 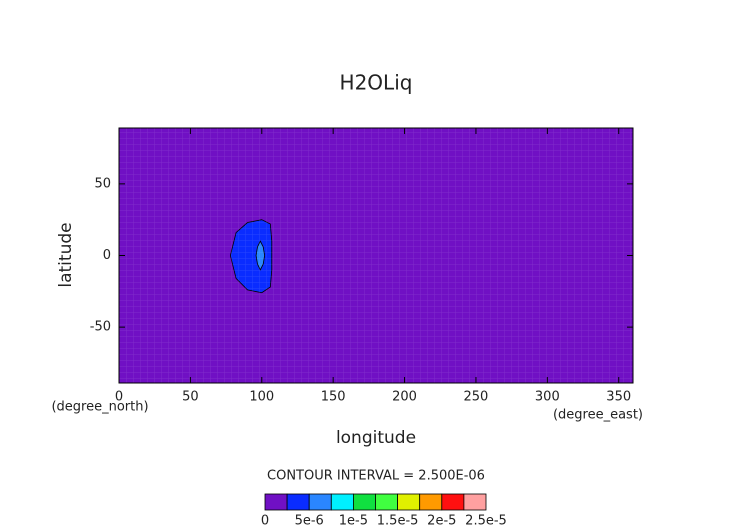 I want to click on x-tick-label: 150, so click(x=333, y=397).